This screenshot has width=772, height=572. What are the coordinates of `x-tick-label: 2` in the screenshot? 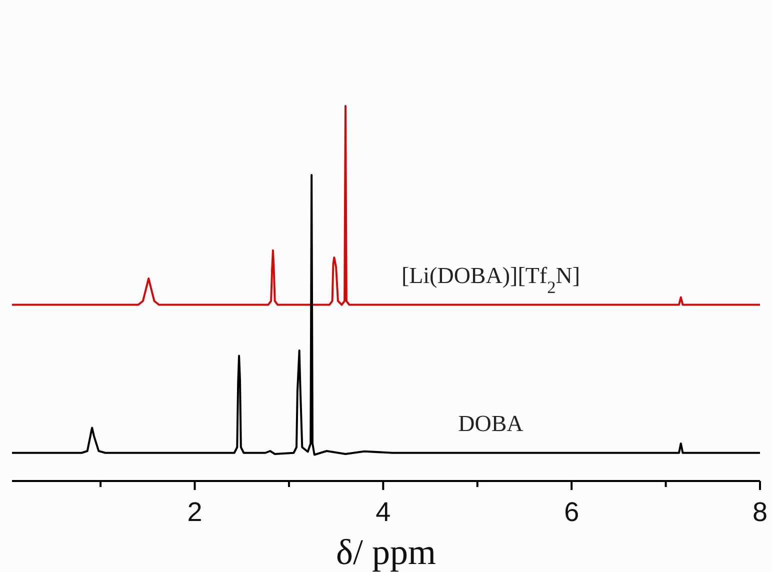 It's located at (194, 512).